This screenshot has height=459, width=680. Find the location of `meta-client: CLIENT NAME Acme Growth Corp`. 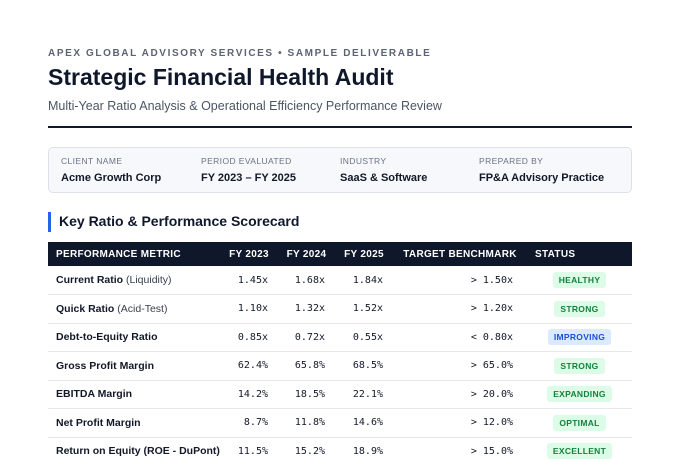

meta-client: CLIENT NAME Acme Growth Corp is located at coordinates (111, 170).